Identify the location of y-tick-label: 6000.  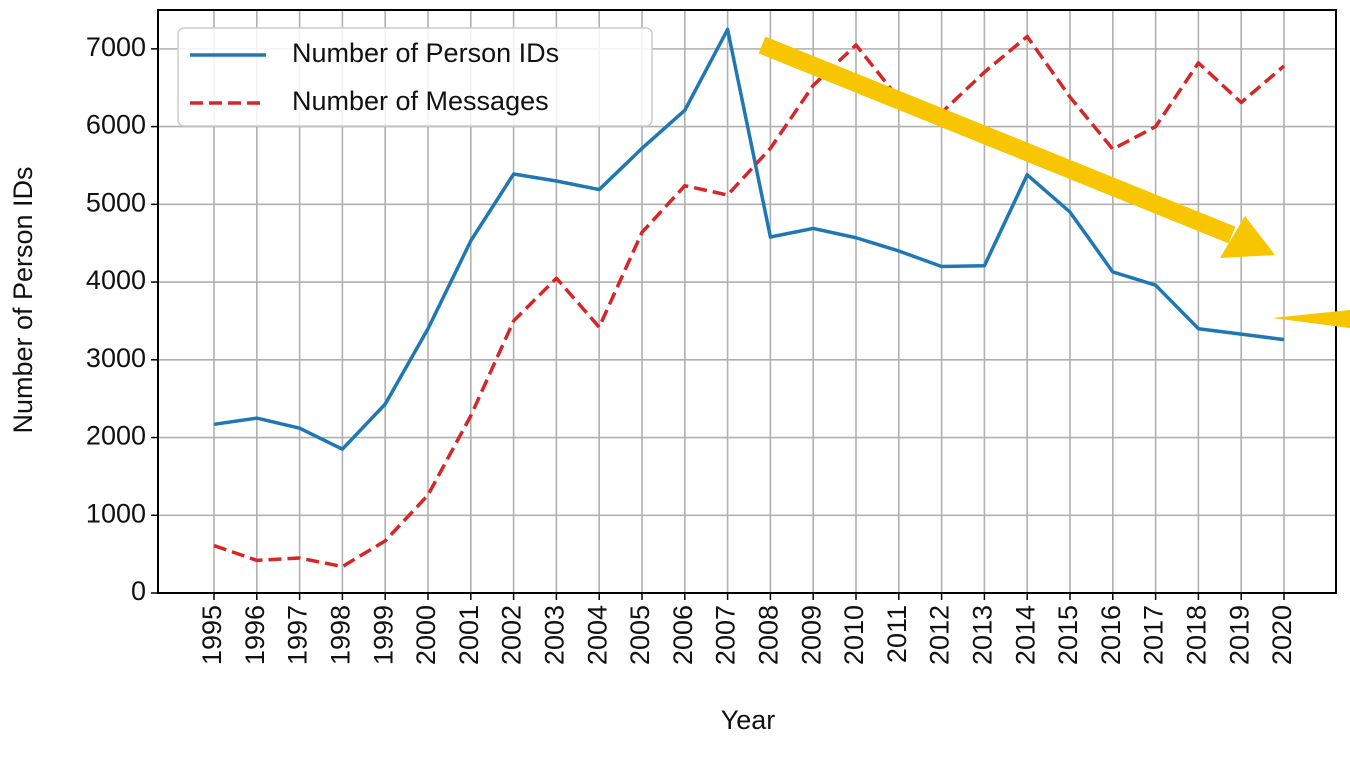
(116, 125).